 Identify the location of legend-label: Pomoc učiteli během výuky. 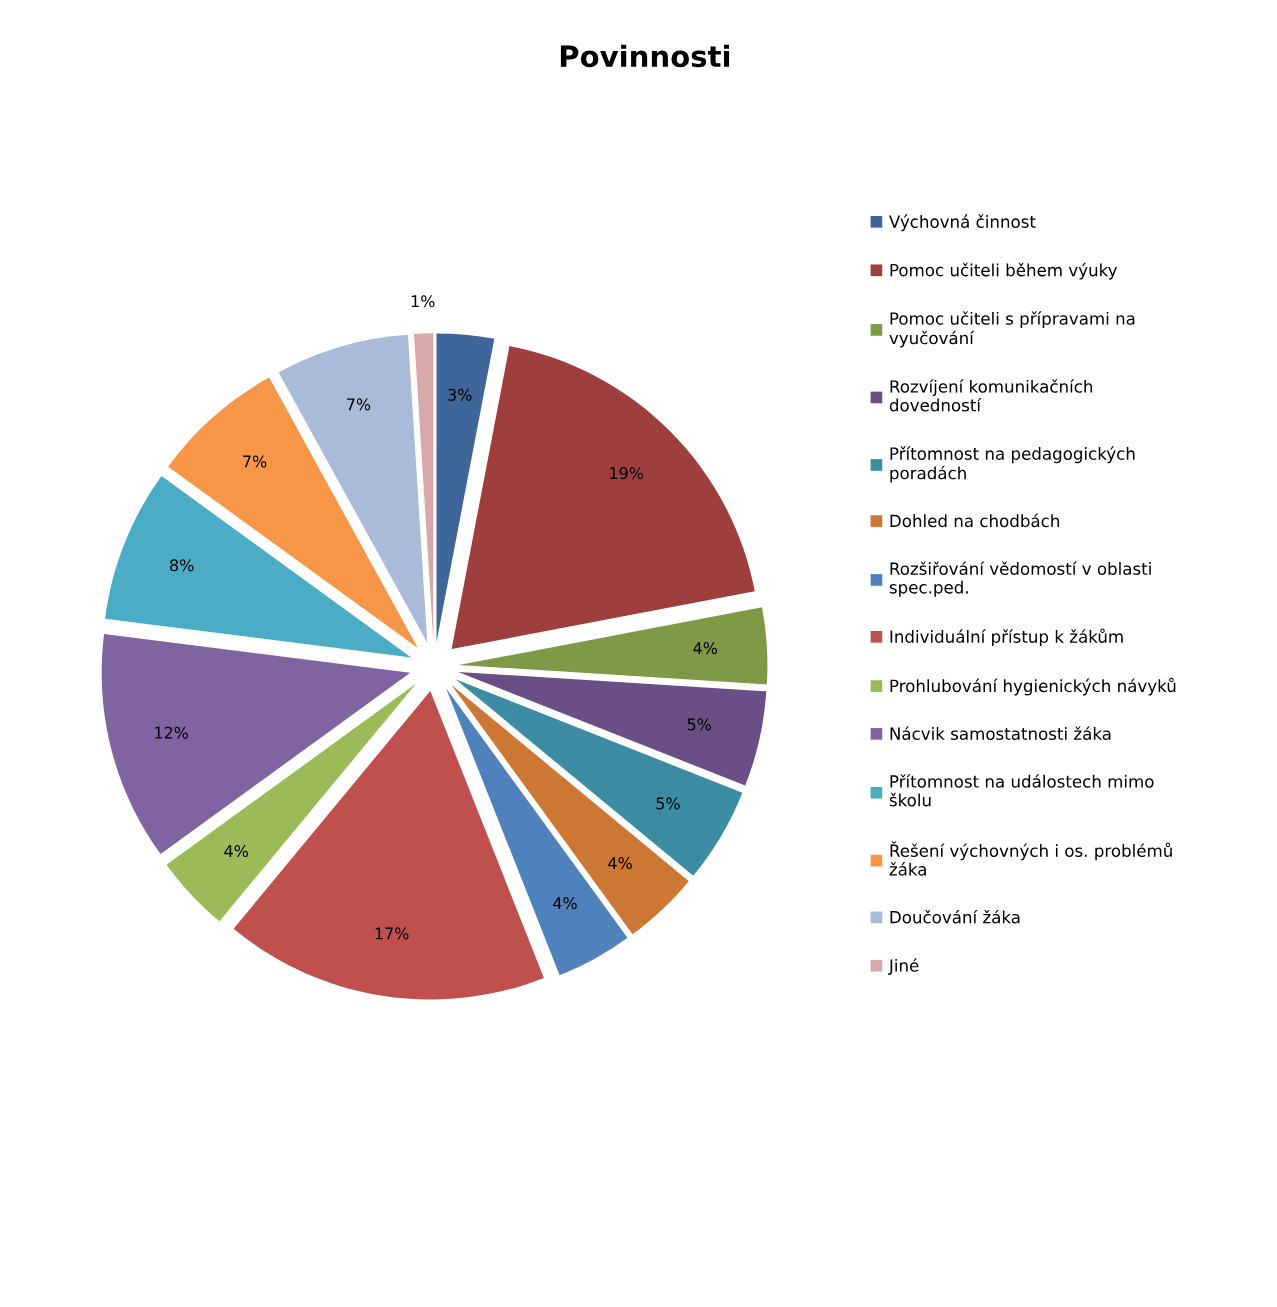
(1004, 271).